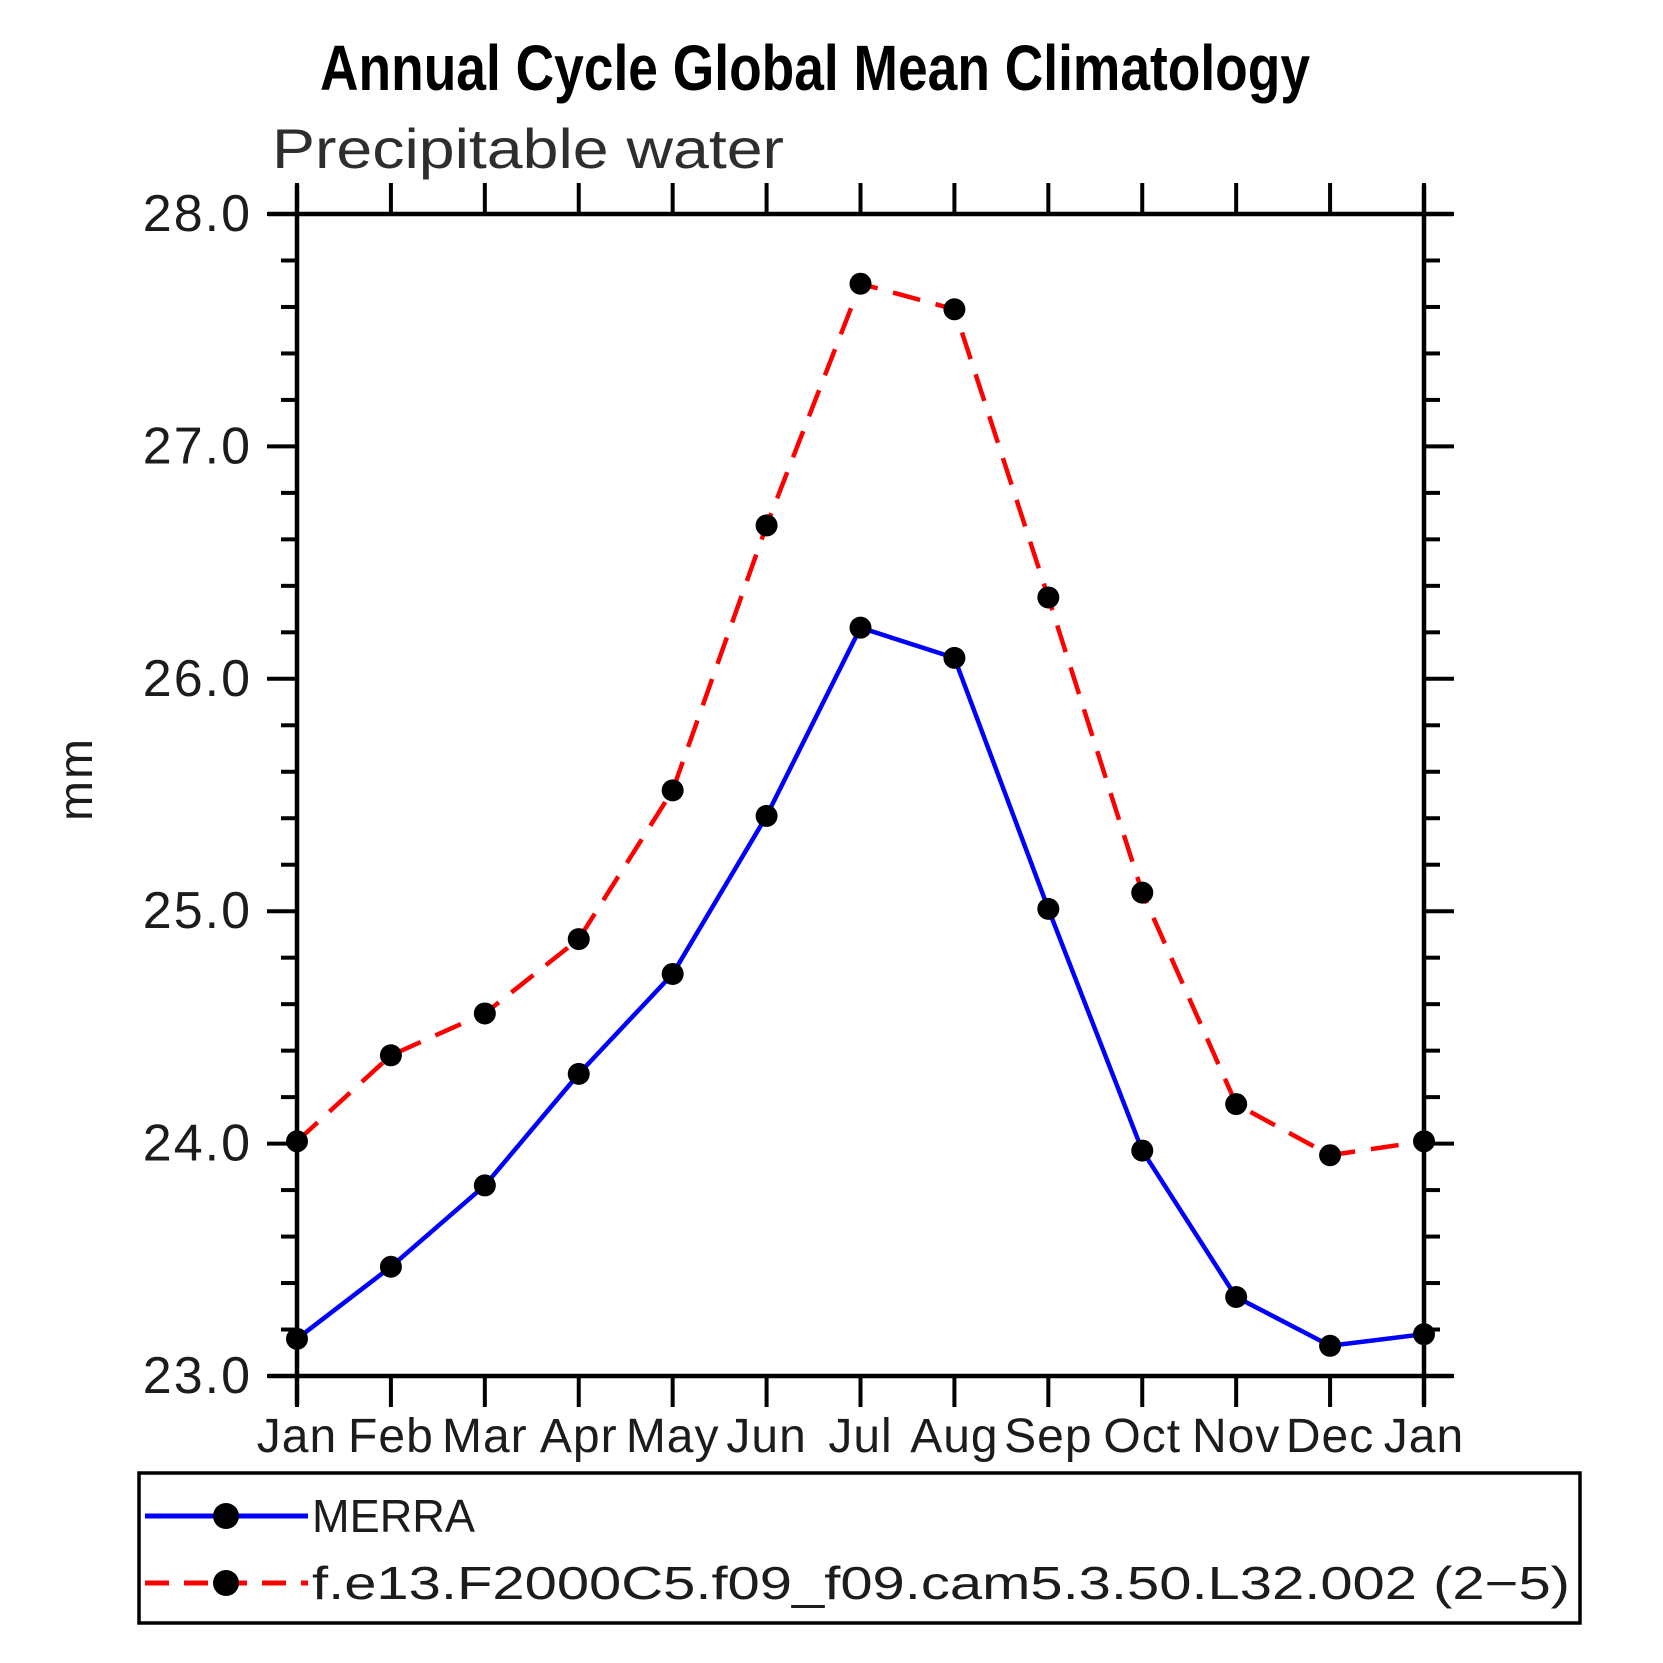  Describe the element at coordinates (1048, 1436) in the screenshot. I see `x-tick-label: Sep` at that location.